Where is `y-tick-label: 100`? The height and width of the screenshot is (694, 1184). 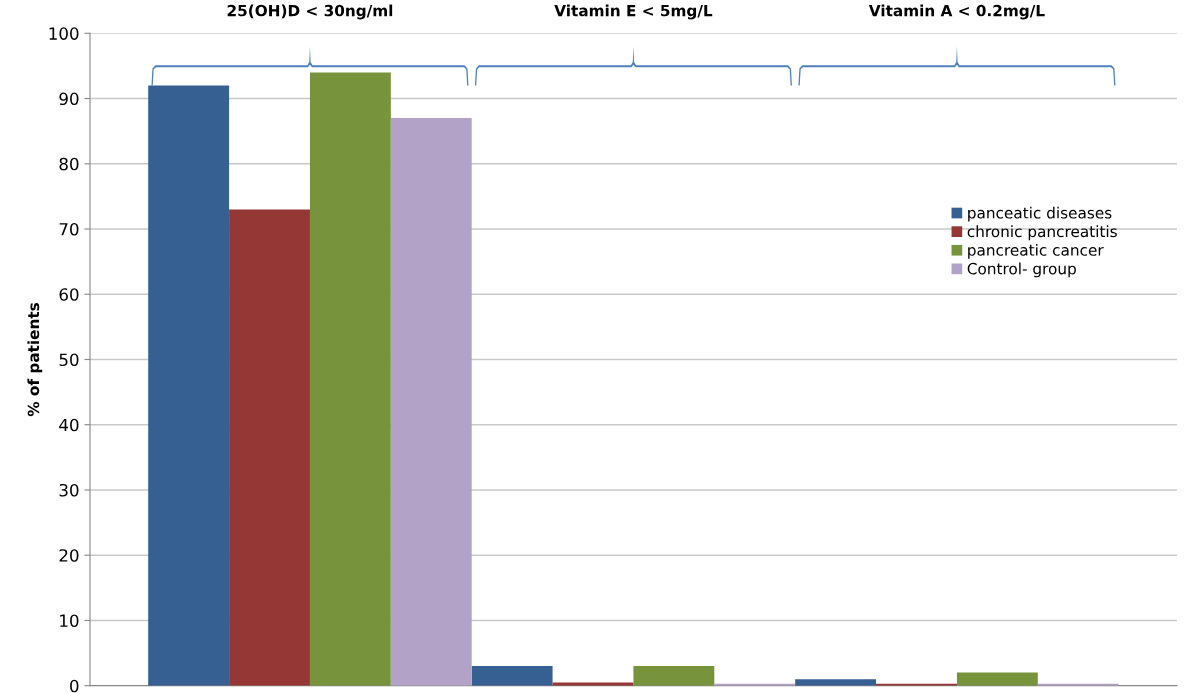 y-tick-label: 100 is located at coordinates (64, 33).